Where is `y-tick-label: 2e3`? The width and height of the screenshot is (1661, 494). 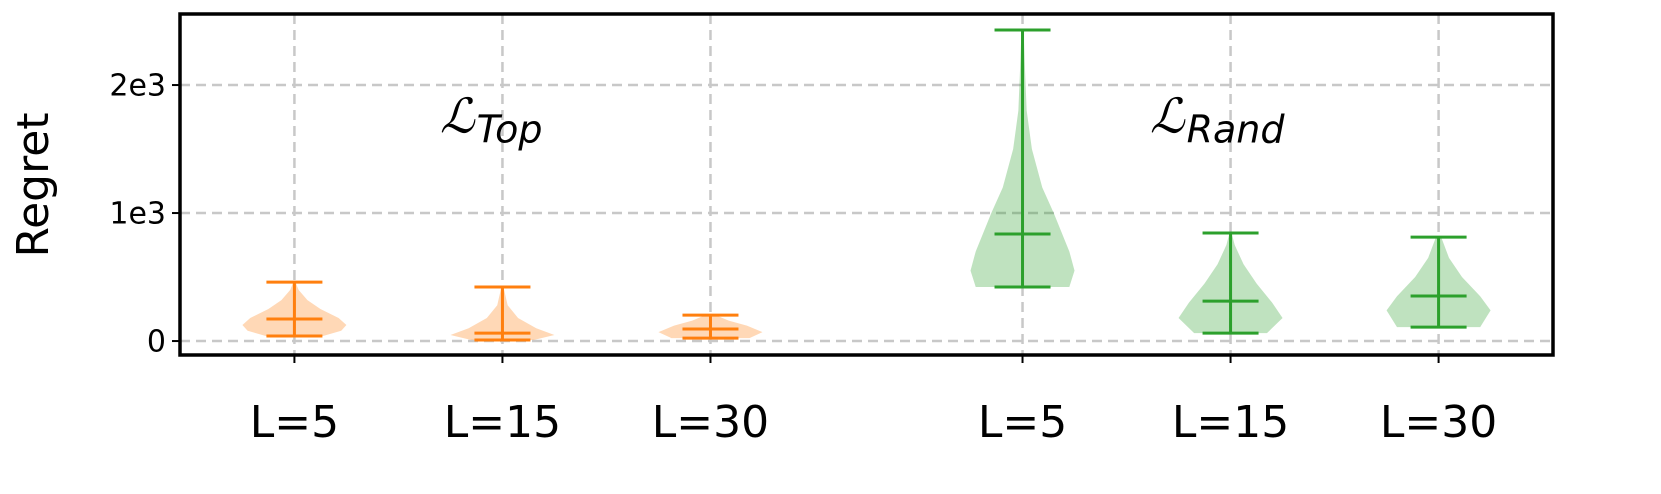 y-tick-label: 2e3 is located at coordinates (137, 86).